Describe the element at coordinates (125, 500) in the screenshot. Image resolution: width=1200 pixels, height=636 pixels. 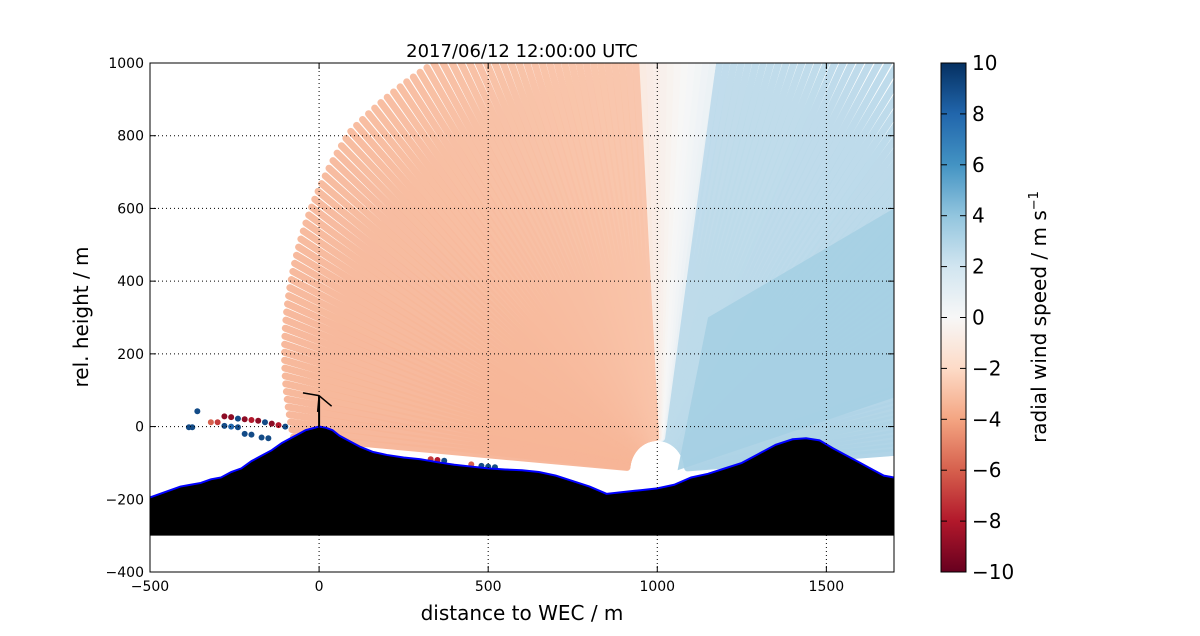
I see `y-tick-label: −200` at that location.